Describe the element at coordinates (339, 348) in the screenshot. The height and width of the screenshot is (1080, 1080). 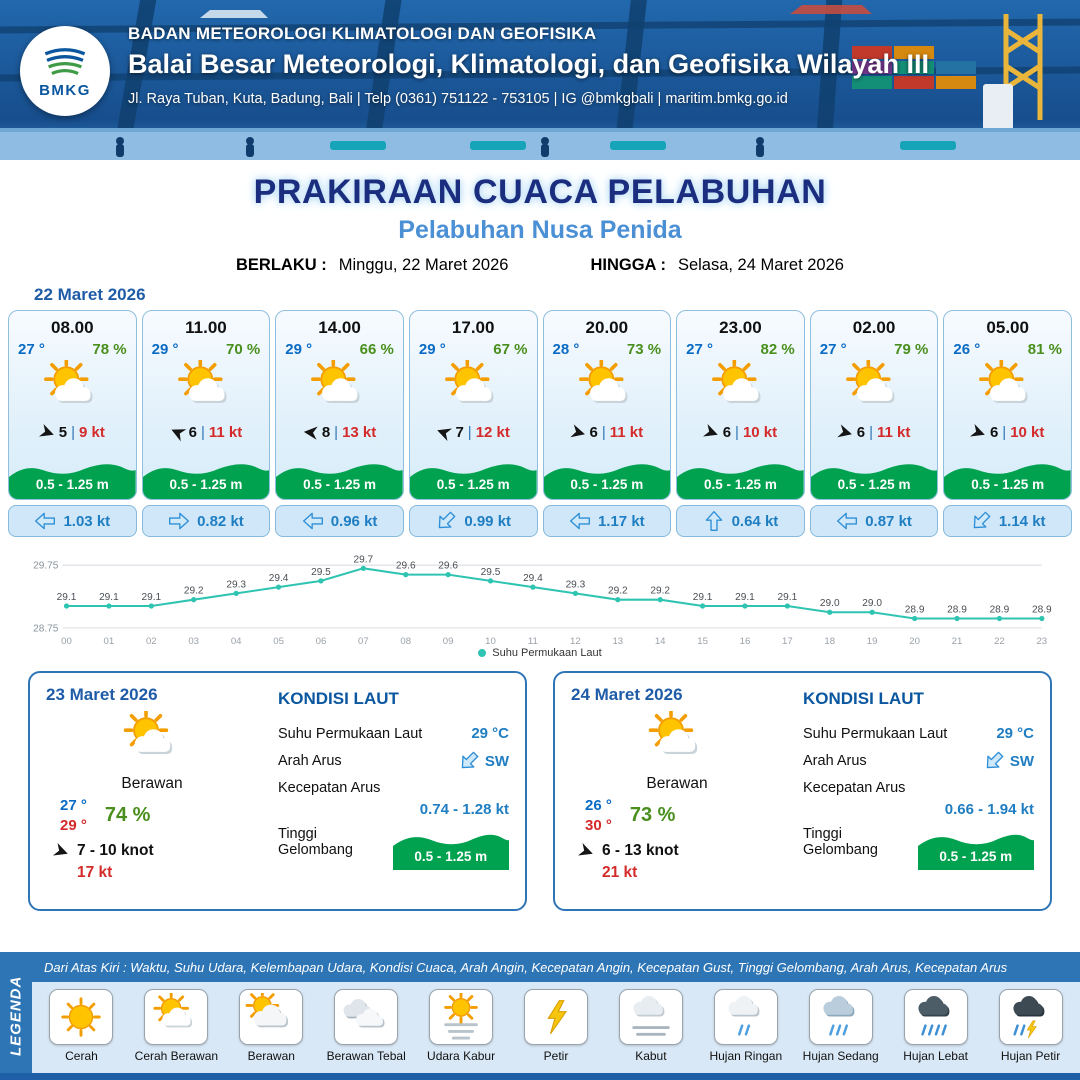
I see `temp-humidity-row: 29 ° 66 %` at that location.